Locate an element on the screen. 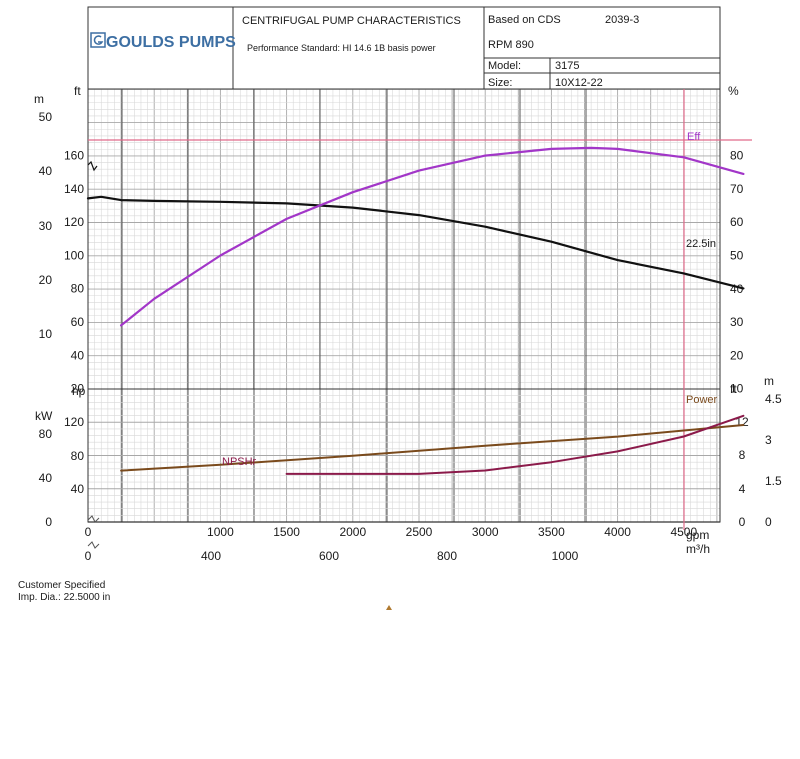 This screenshot has width=800, height=759. y-tick-percent: 50 is located at coordinates (737, 256).